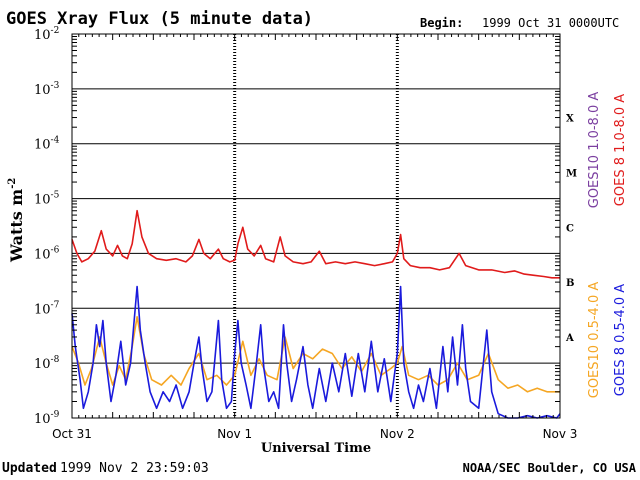 The height and width of the screenshot is (480, 640). I want to click on y-axis-label-exponent: -2, so click(12, 183).